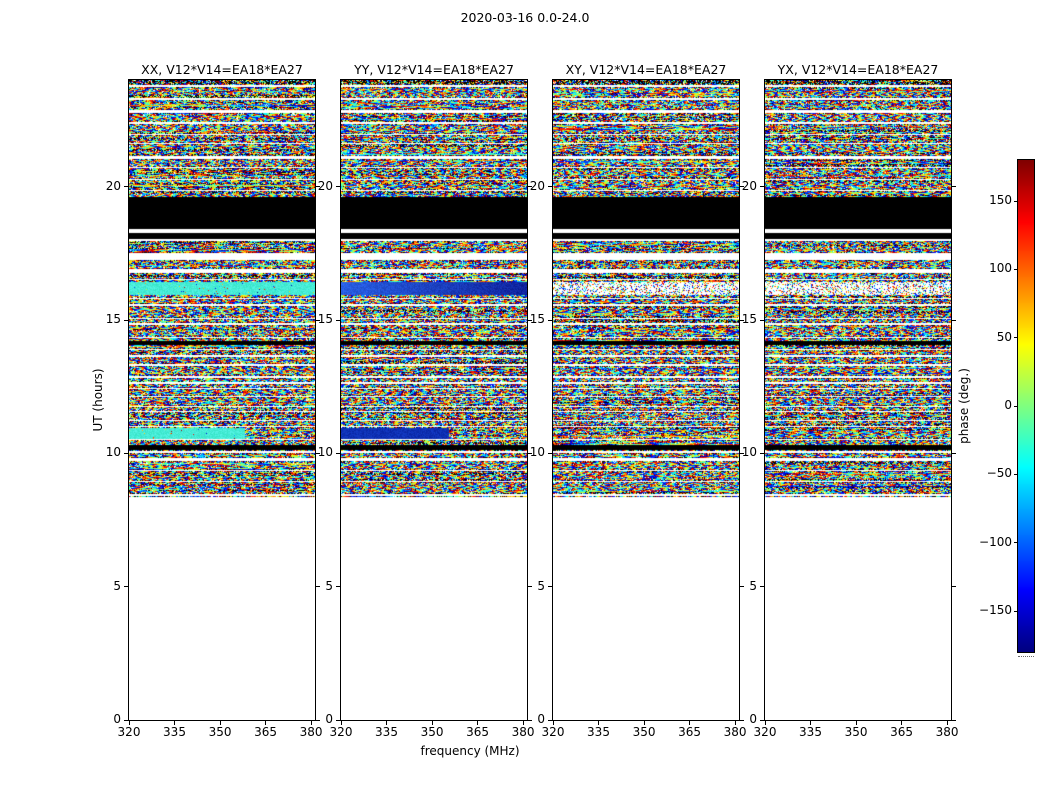  What do you see at coordinates (222, 400) in the screenshot?
I see `heatmap-canvas-xx` at bounding box center [222, 400].